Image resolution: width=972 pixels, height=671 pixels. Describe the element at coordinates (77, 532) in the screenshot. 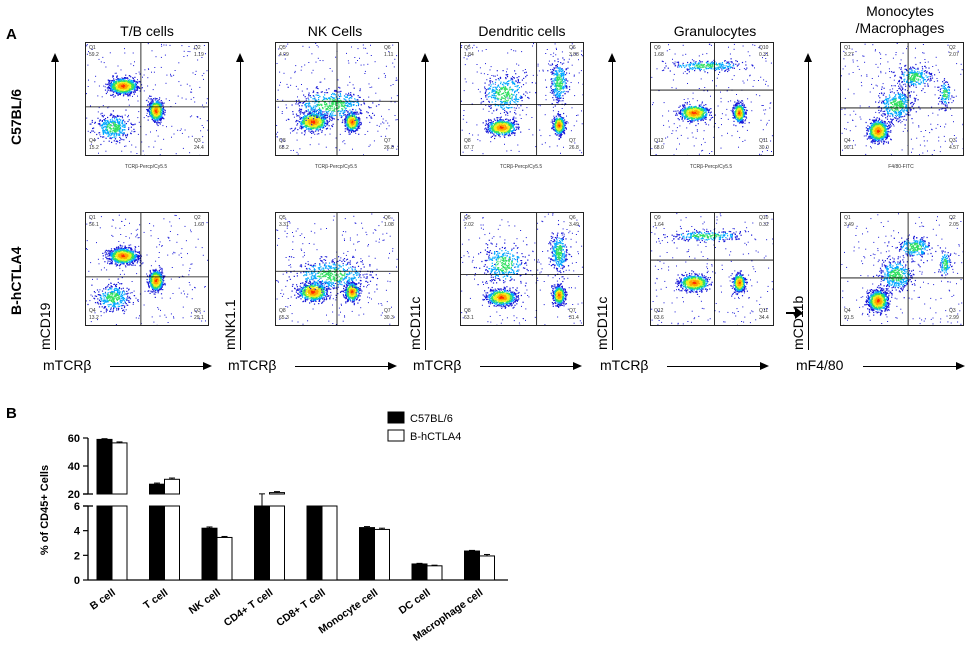

I see `y-tick-label: 4` at that location.